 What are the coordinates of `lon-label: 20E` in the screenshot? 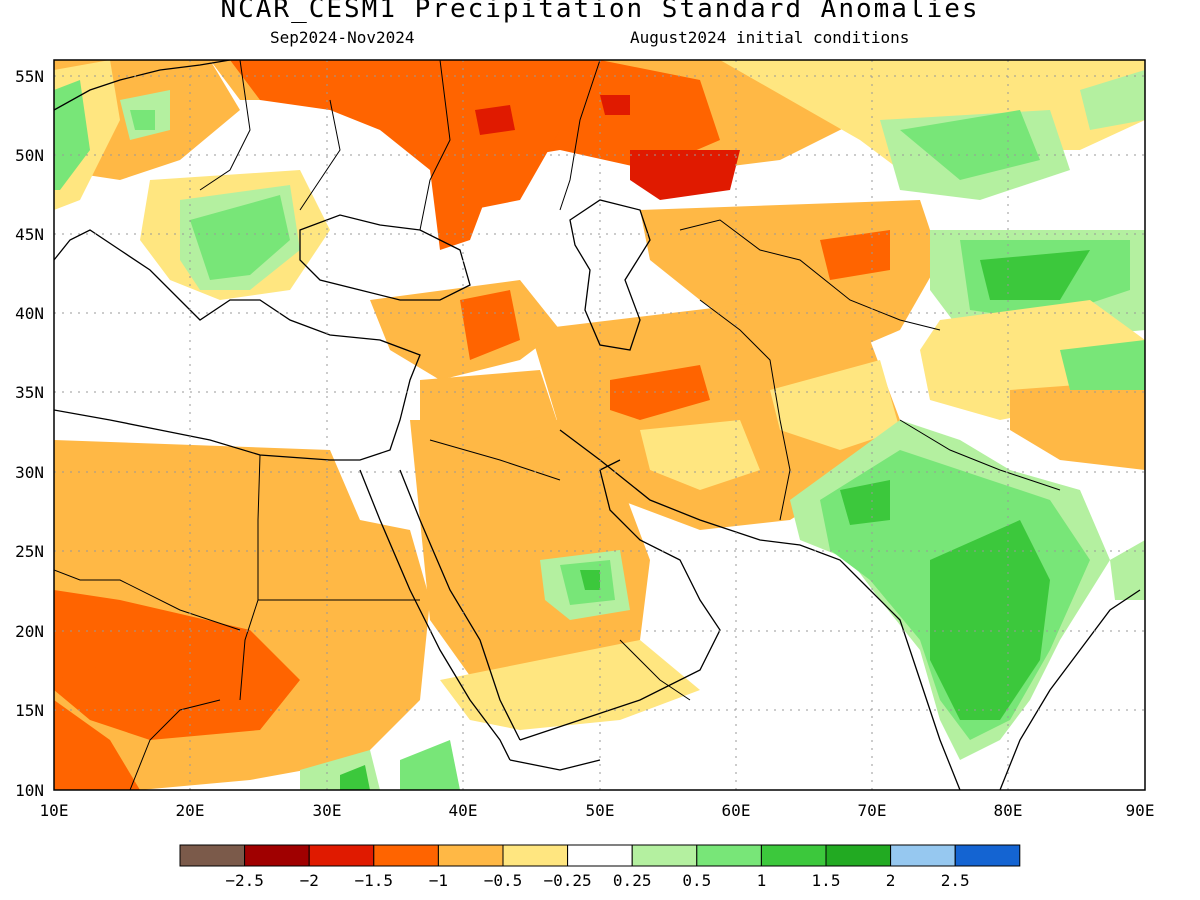 It's located at (190, 810).